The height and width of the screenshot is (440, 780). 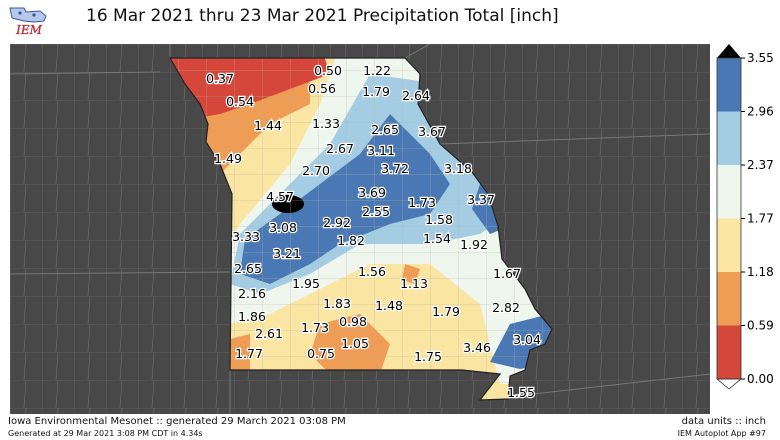 What do you see at coordinates (428, 356) in the screenshot?
I see `value-label: 1.75` at bounding box center [428, 356].